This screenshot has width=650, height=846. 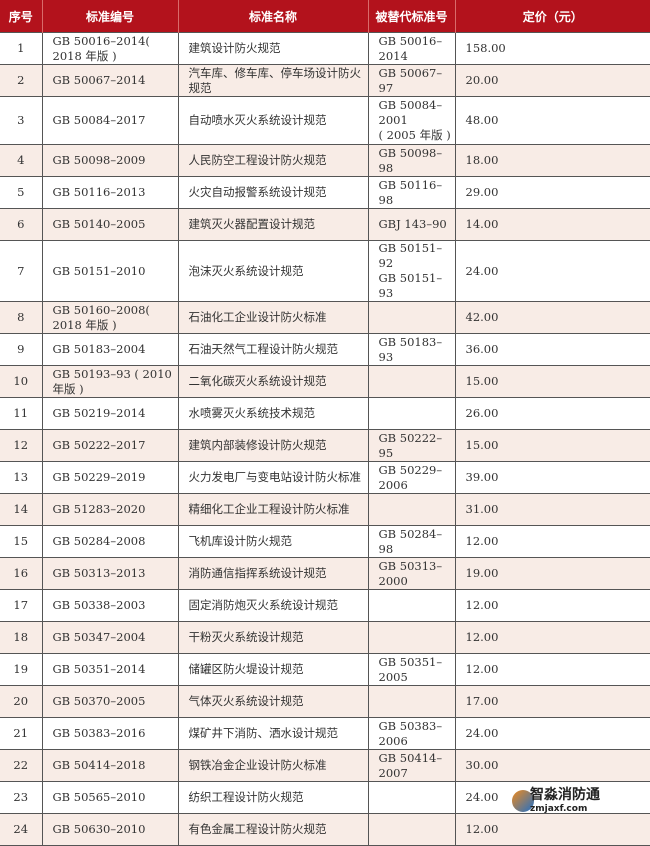 What do you see at coordinates (411, 573) in the screenshot?
I see `cell-replaced: GB 50313–2000` at bounding box center [411, 573].